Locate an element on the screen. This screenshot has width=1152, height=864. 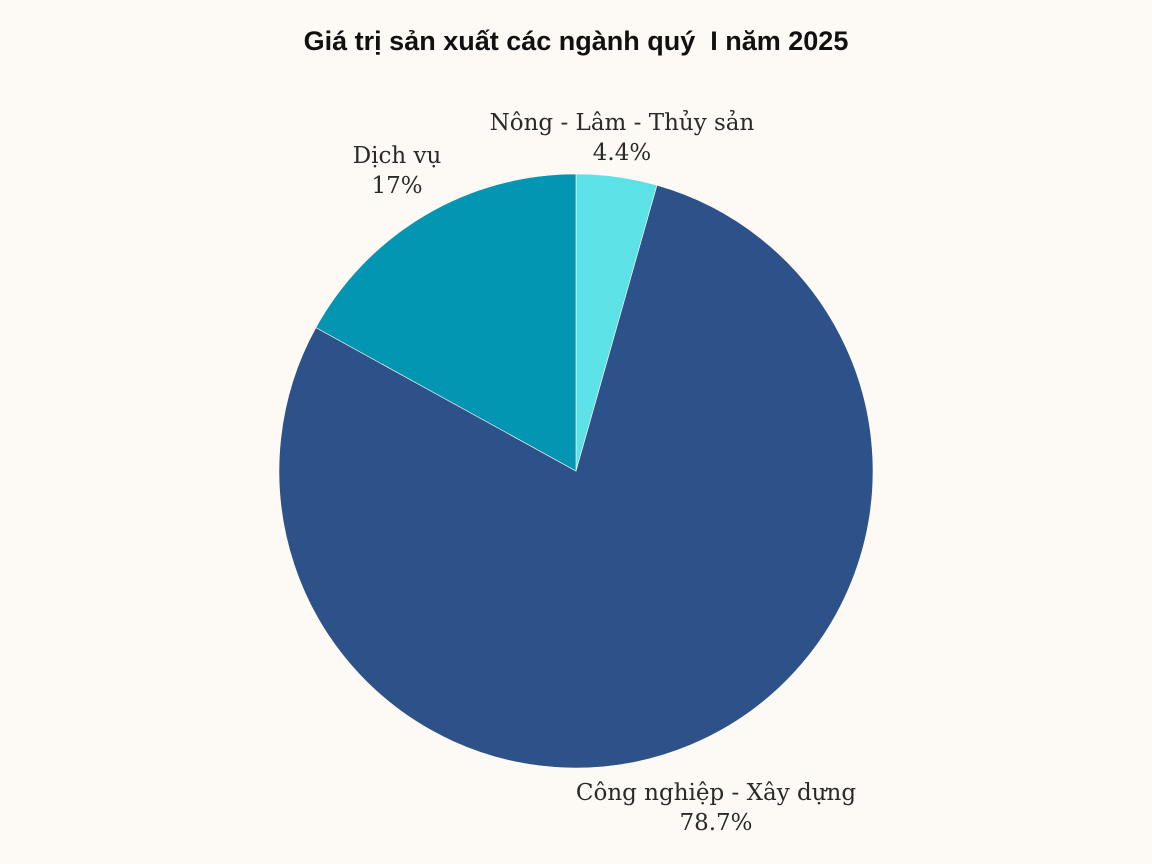
slice-label-3: Dịch vụ is located at coordinates (397, 156).